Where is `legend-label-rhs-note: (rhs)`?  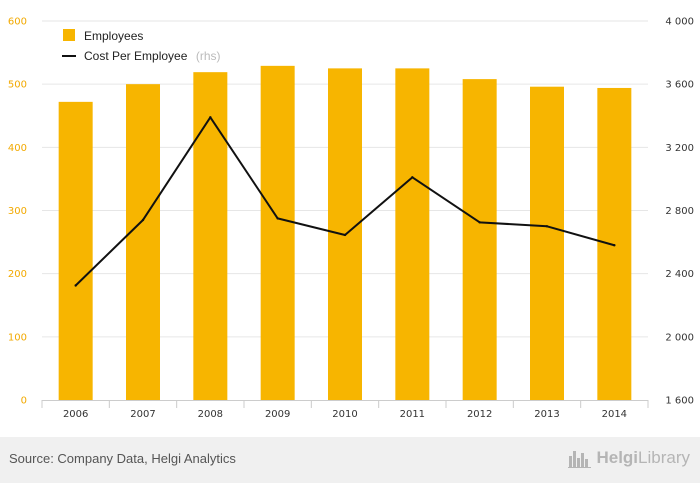 legend-label-rhs-note: (rhs) is located at coordinates (208, 56).